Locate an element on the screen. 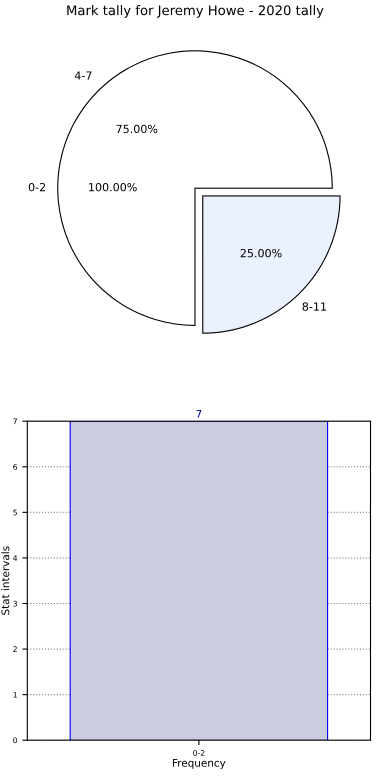  slice-label: 4-7 is located at coordinates (83, 75).